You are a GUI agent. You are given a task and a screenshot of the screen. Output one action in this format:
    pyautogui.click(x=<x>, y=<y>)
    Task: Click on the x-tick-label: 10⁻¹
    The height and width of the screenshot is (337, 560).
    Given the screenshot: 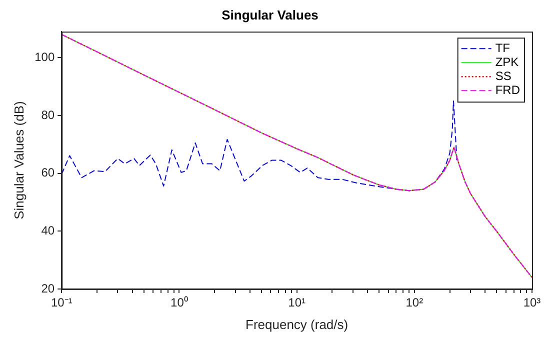 What is the action you would take?
    pyautogui.click(x=61, y=303)
    